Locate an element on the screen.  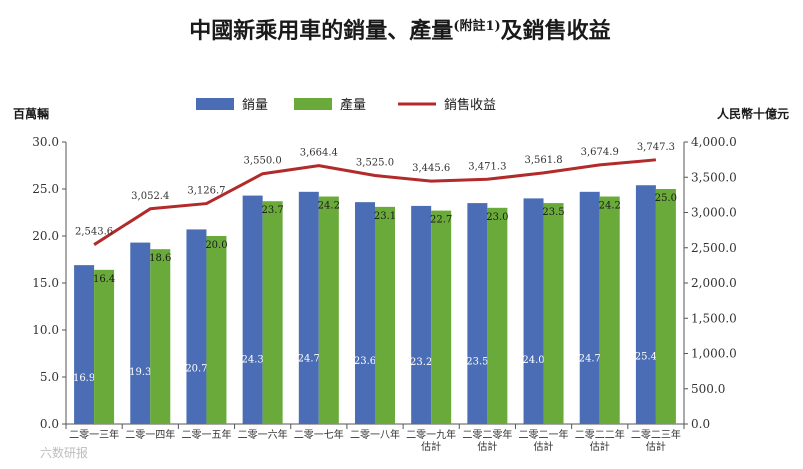
legend-label: 銷售收益 is located at coordinates (470, 105).